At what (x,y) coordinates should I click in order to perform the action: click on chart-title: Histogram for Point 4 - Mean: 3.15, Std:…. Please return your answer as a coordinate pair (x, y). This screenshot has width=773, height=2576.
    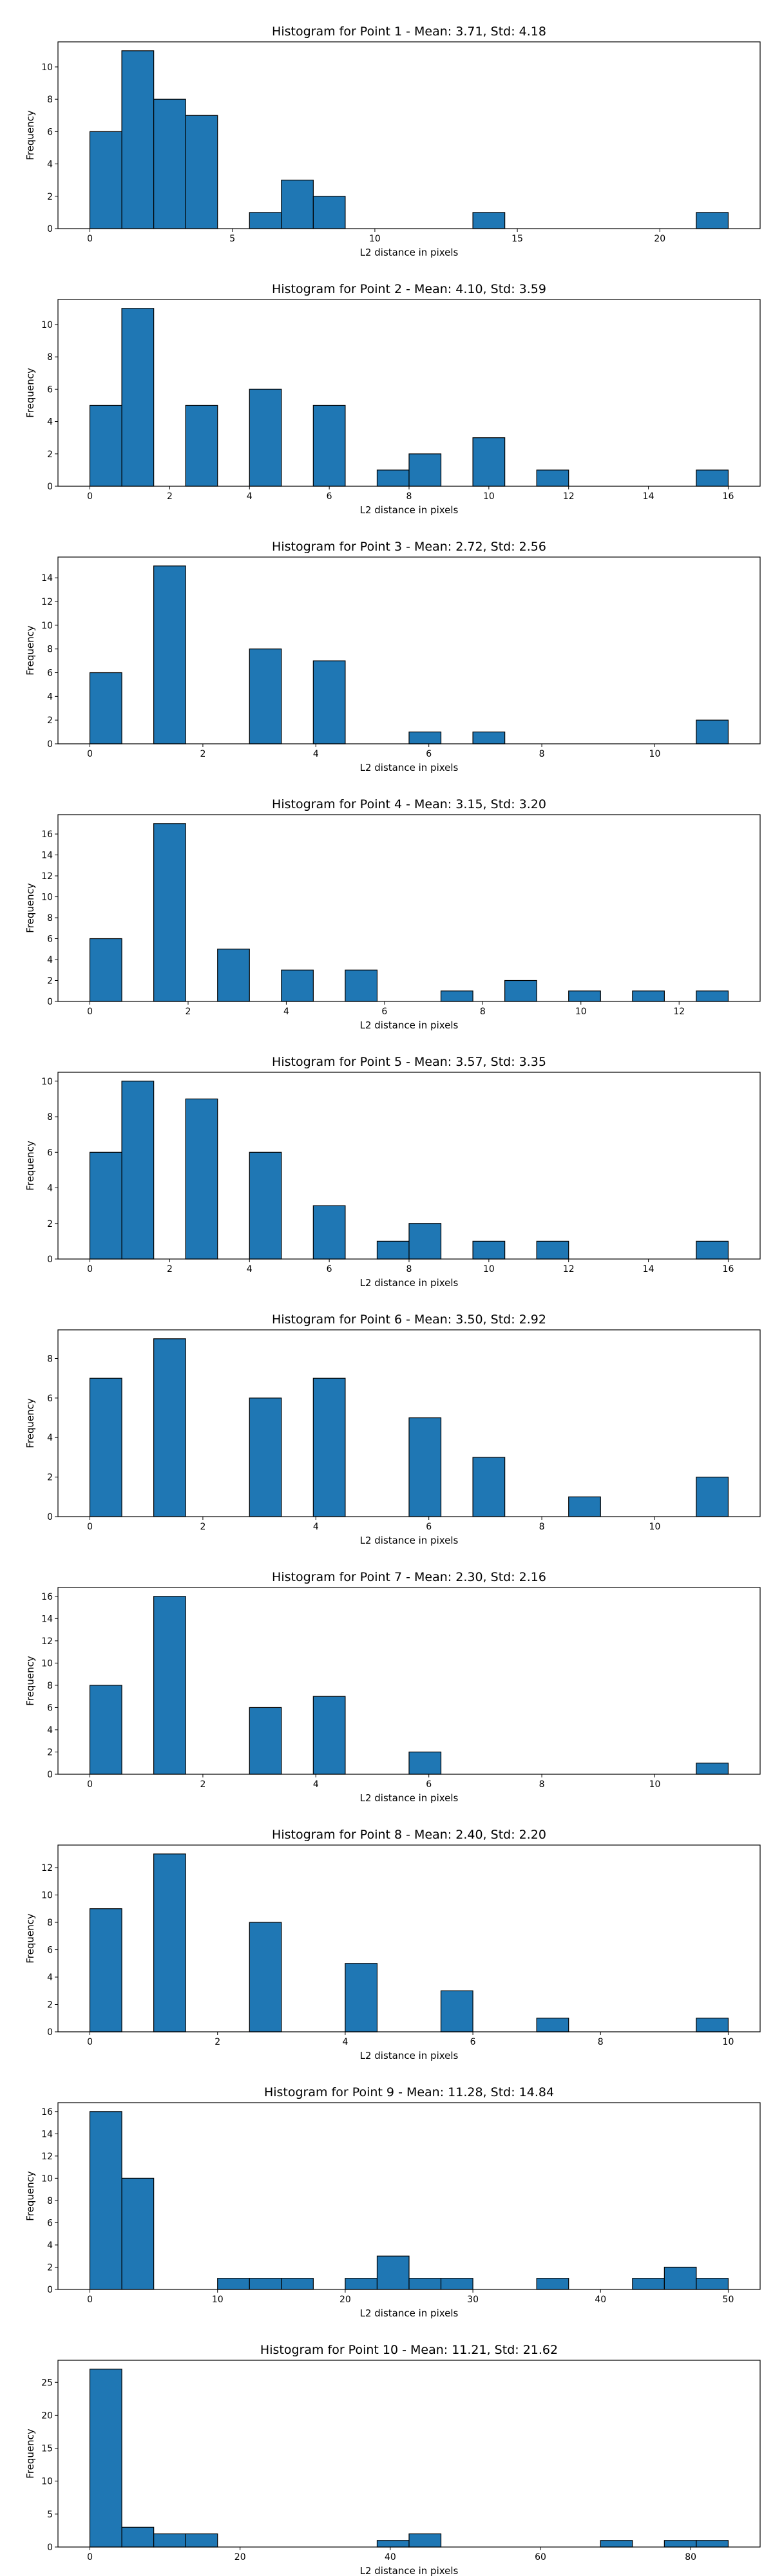
    Looking at the image, I should click on (409, 804).